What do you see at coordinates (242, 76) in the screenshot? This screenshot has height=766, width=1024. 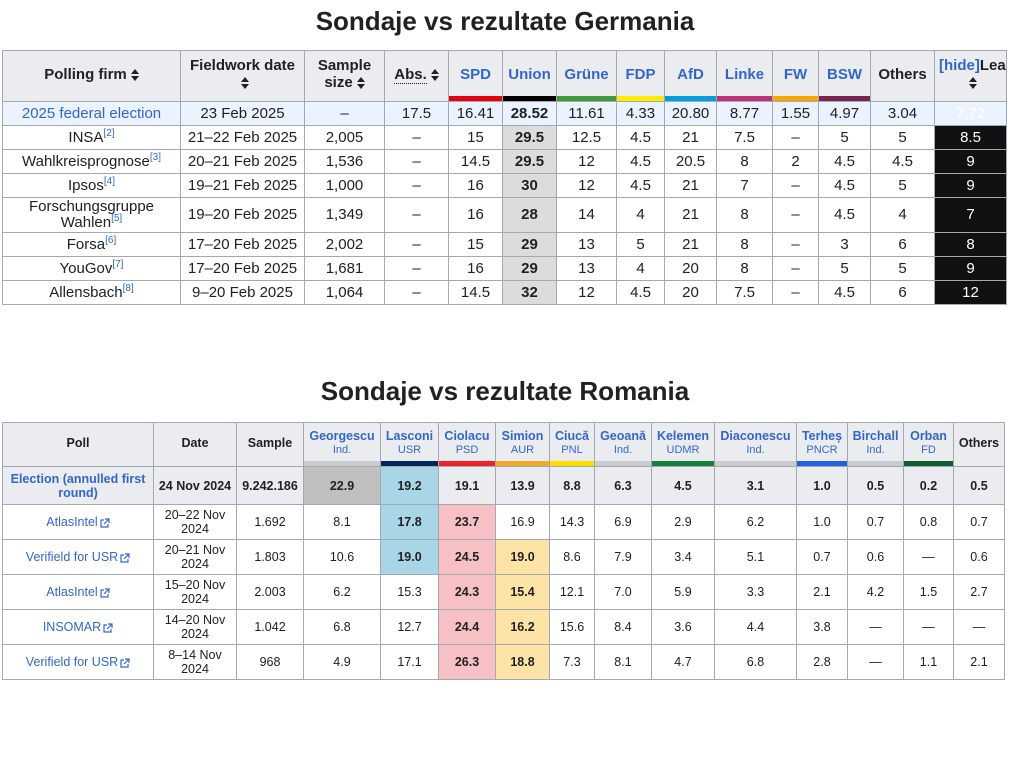 I see `column-header: Fieldwork date` at bounding box center [242, 76].